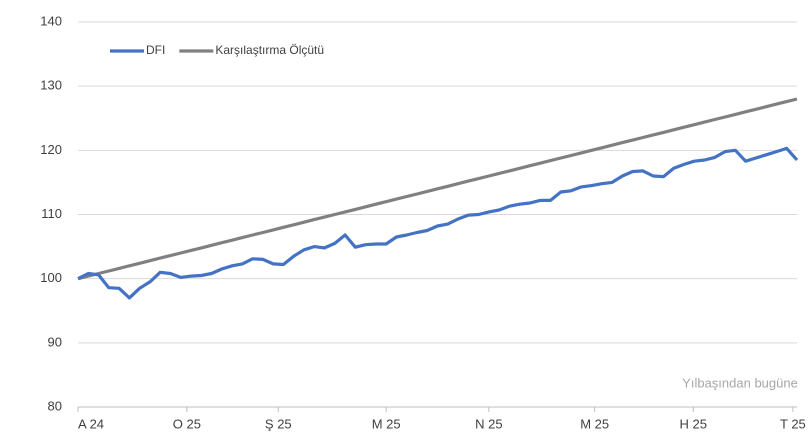 Image resolution: width=809 pixels, height=436 pixels. What do you see at coordinates (488, 423) in the screenshot?
I see `x-tick-label: N 25` at bounding box center [488, 423].